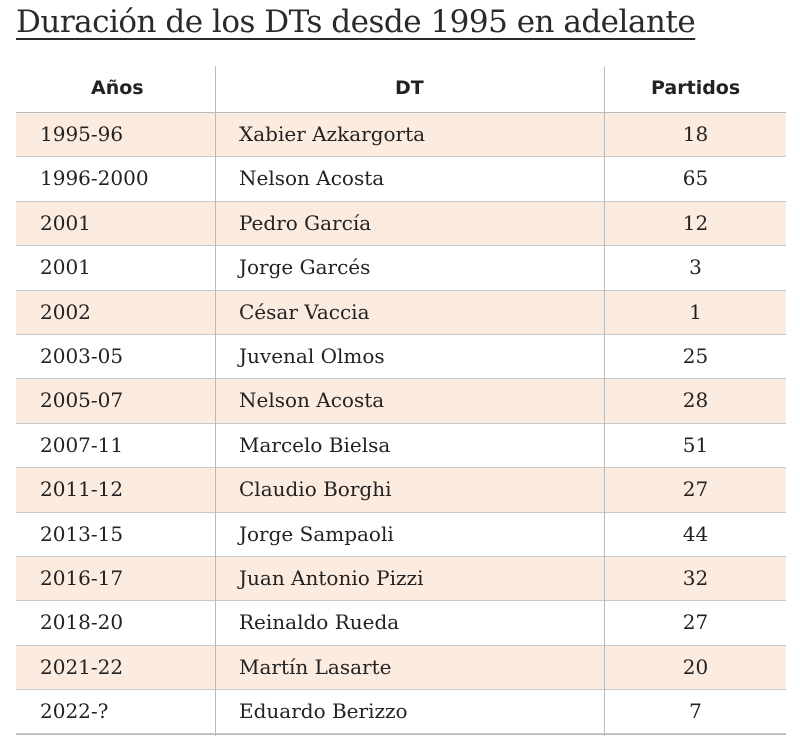 Image resolution: width=800 pixels, height=753 pixels. What do you see at coordinates (304, 311) in the screenshot?
I see `cell-coach: César Vaccia` at bounding box center [304, 311].